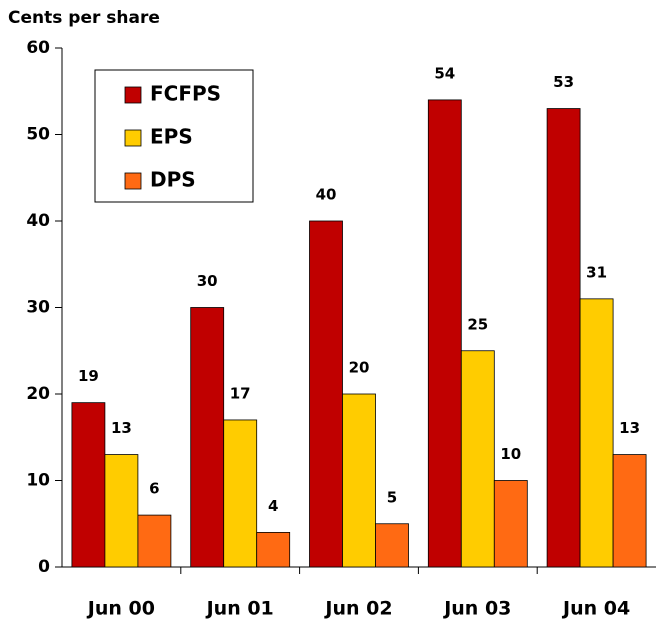 The width and height of the screenshot is (658, 620). Describe the element at coordinates (38, 135) in the screenshot. I see `y-tick-label: 50` at that location.